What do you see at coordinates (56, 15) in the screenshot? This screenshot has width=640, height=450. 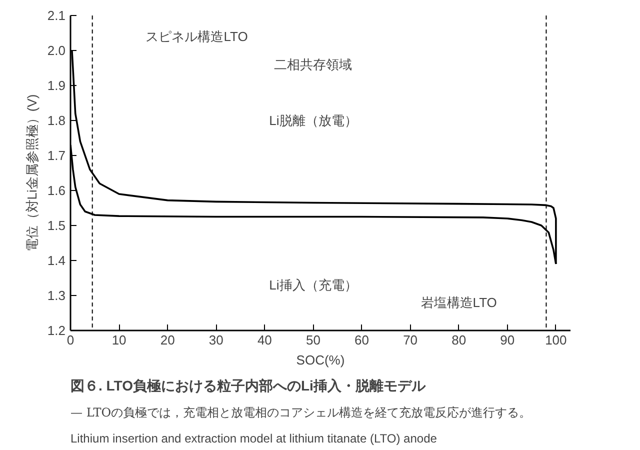 I see `y-tick-label: 2.1` at bounding box center [56, 15].